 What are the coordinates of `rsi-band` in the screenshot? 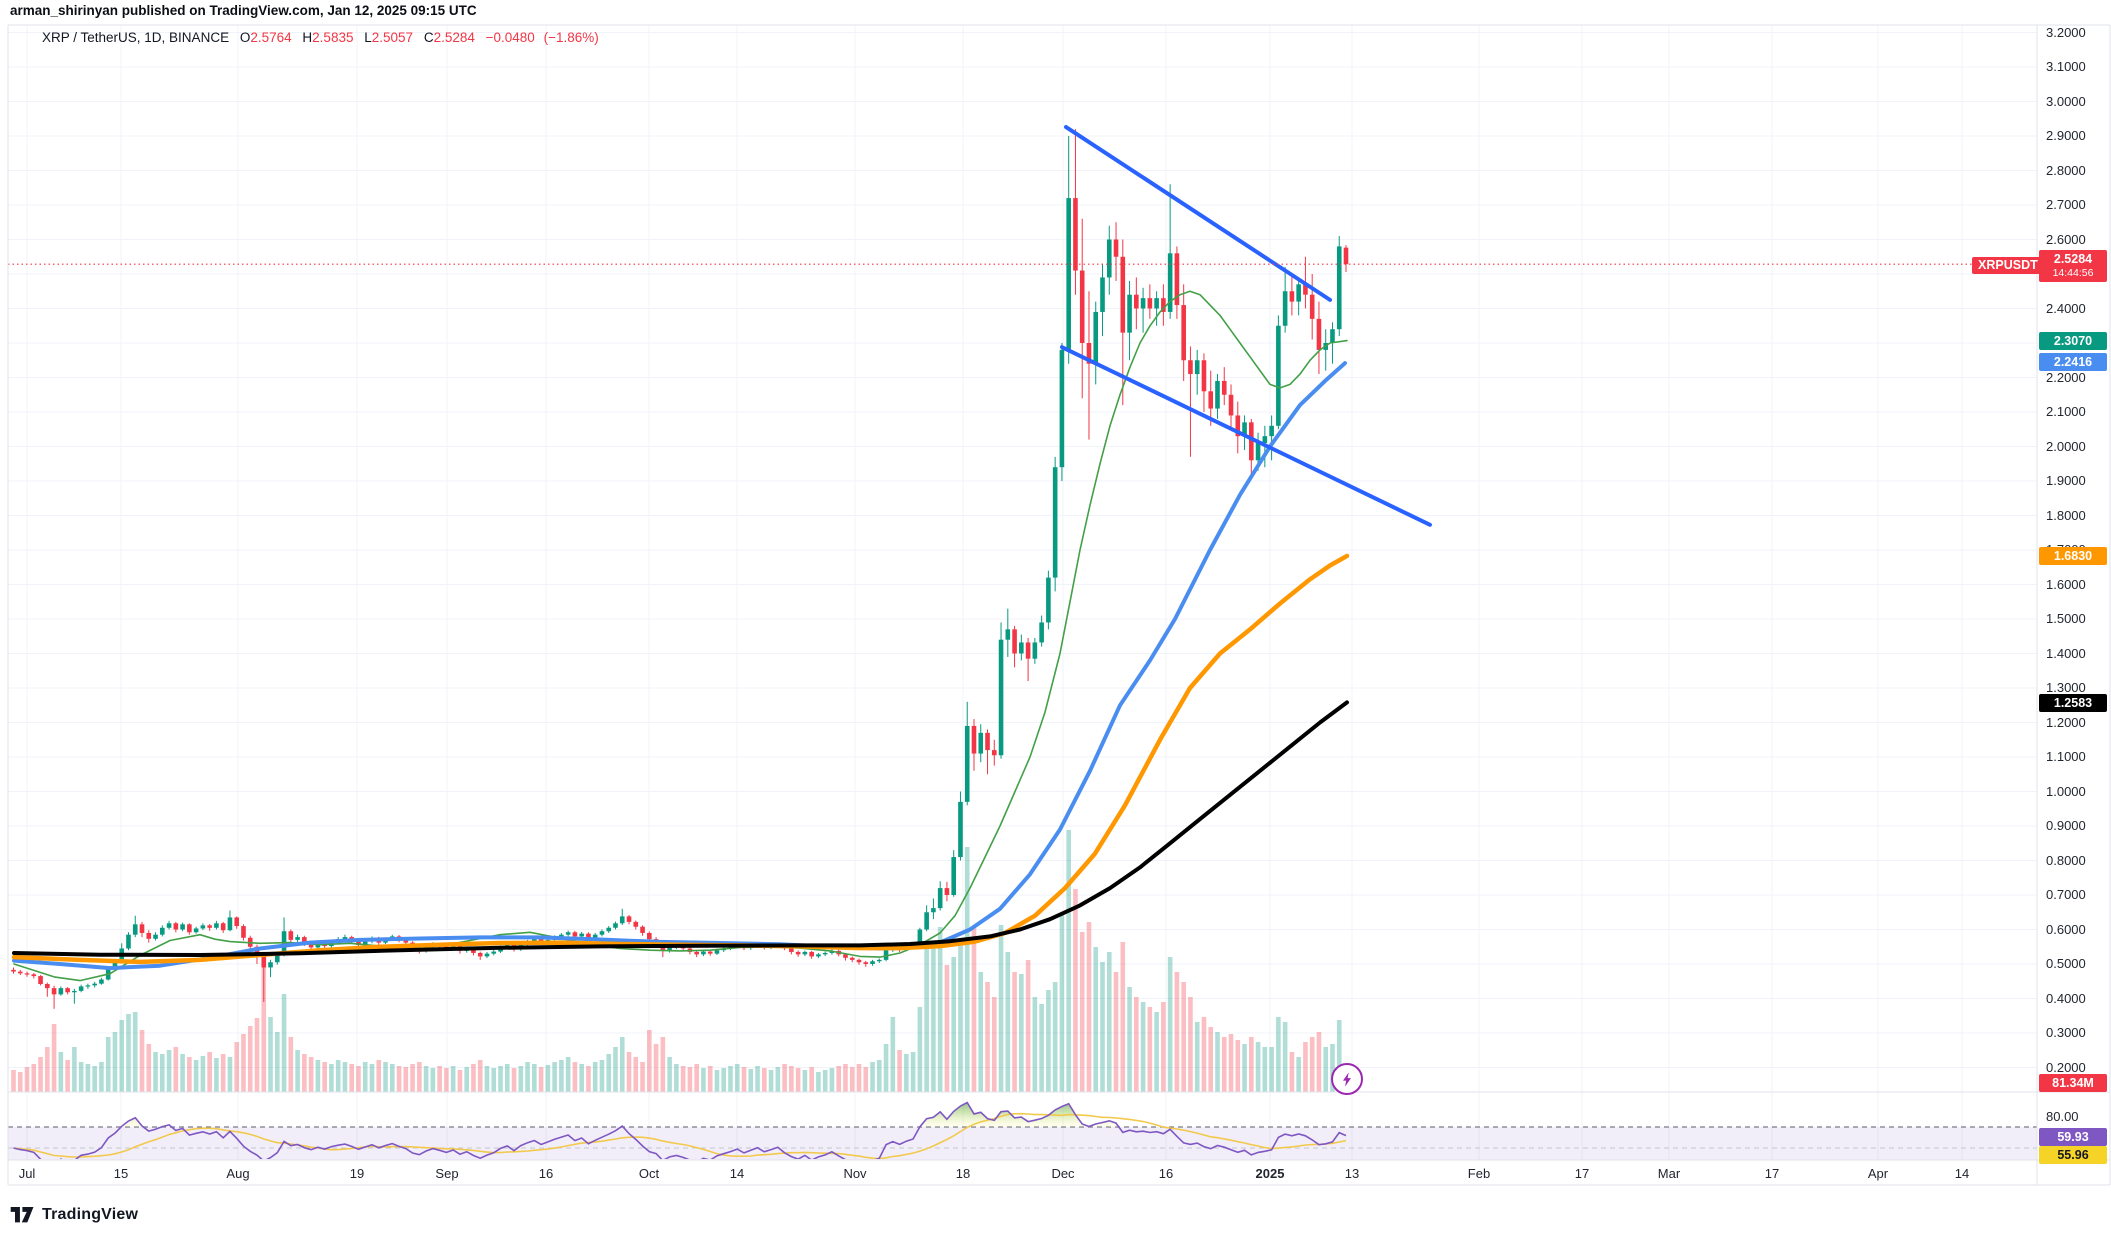 It's located at (1022, 1143).